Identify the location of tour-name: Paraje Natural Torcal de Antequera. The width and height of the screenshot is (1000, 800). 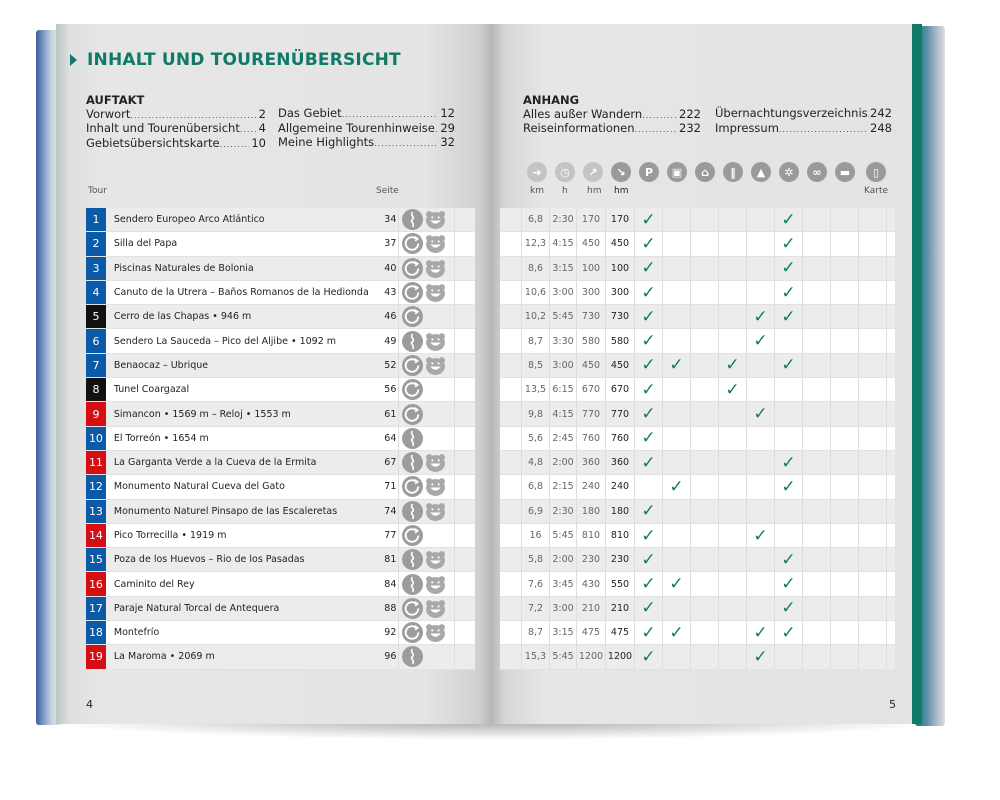
(196, 608).